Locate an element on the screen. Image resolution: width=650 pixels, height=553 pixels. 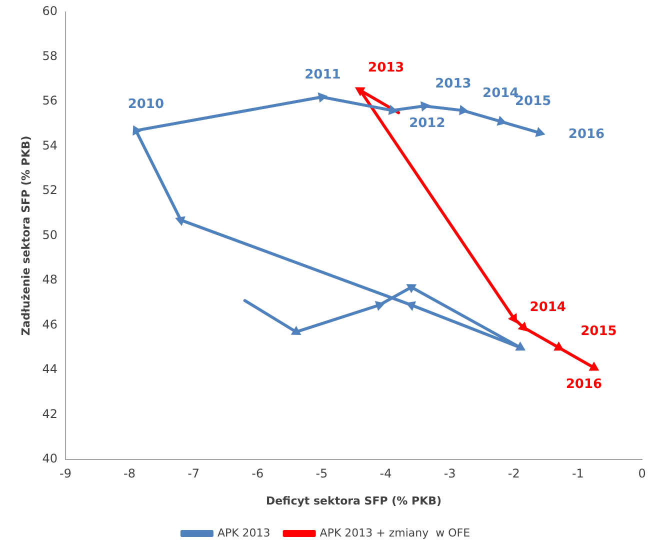
x-axis-title: Deficyt sektora SFP (% PKB) is located at coordinates (354, 501).